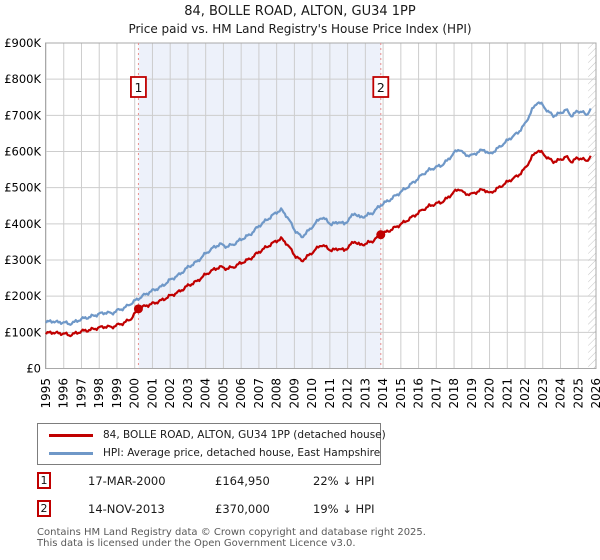 This screenshot has width=600, height=560. What do you see at coordinates (22, 332) in the screenshot?
I see `y-tick-label: £100K` at bounding box center [22, 332].